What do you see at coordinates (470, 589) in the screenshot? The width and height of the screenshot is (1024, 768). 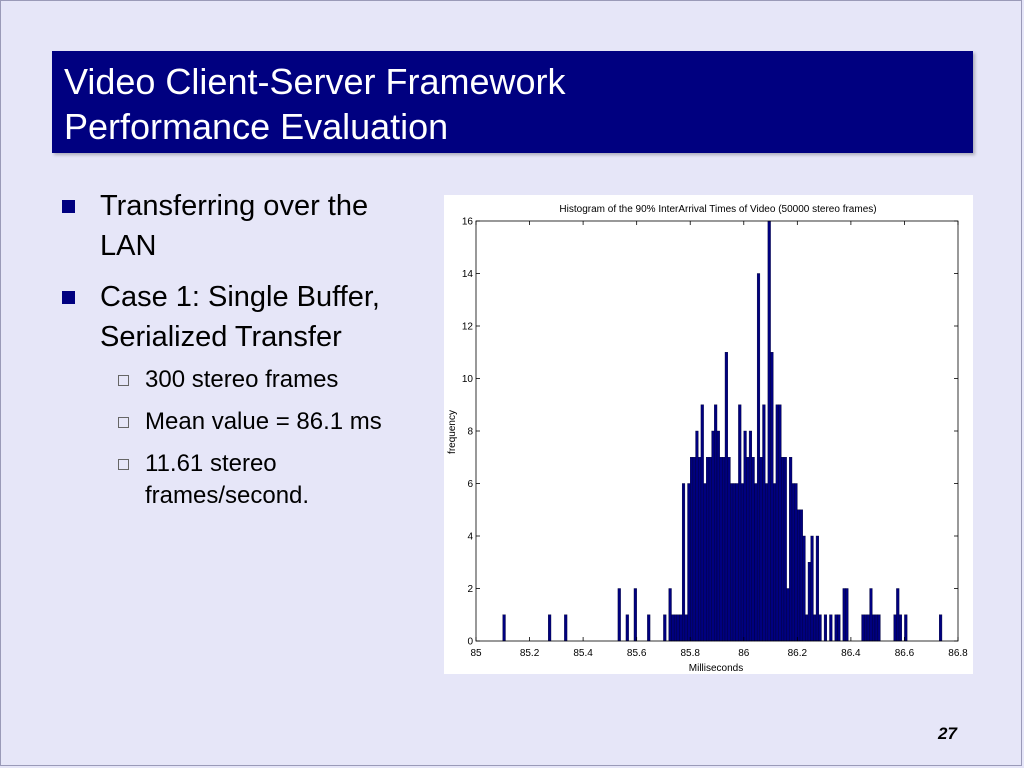 I see `y-tick-label: 2` at bounding box center [470, 589].